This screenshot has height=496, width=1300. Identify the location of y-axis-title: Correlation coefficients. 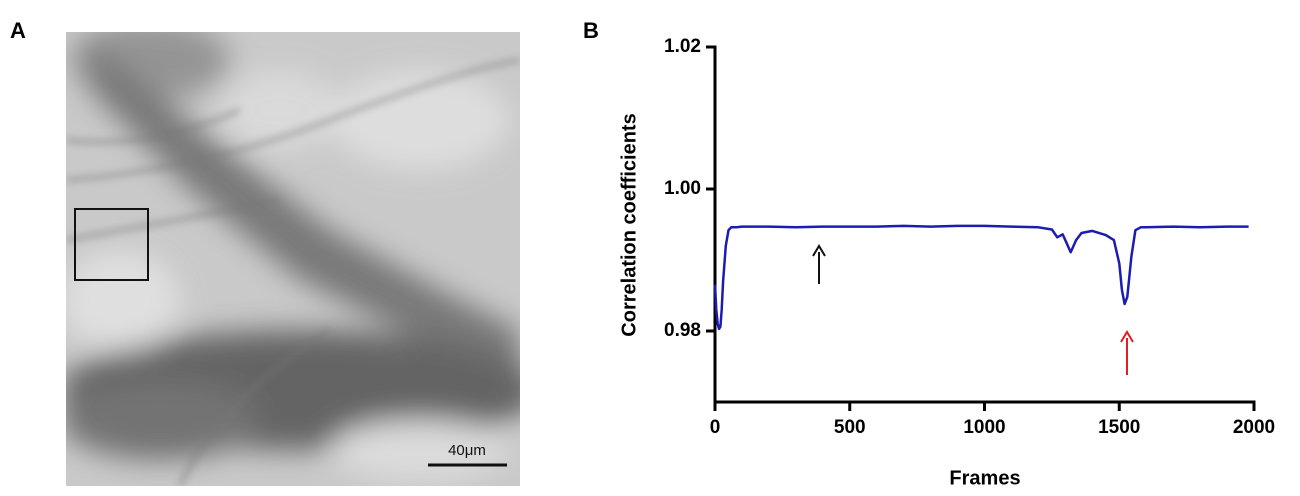
(629, 224).